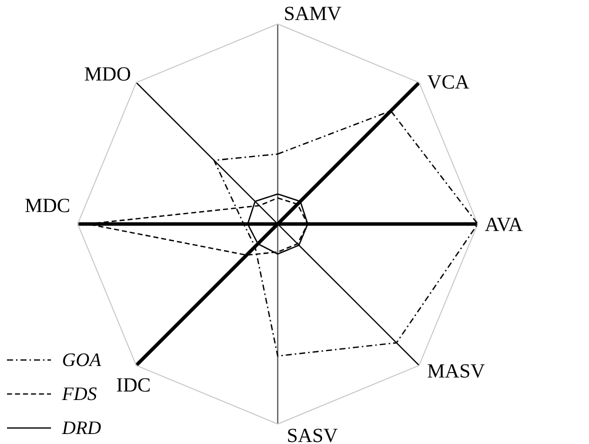 The width and height of the screenshot is (589, 444). I want to click on legend-label: FDS, so click(79, 394).